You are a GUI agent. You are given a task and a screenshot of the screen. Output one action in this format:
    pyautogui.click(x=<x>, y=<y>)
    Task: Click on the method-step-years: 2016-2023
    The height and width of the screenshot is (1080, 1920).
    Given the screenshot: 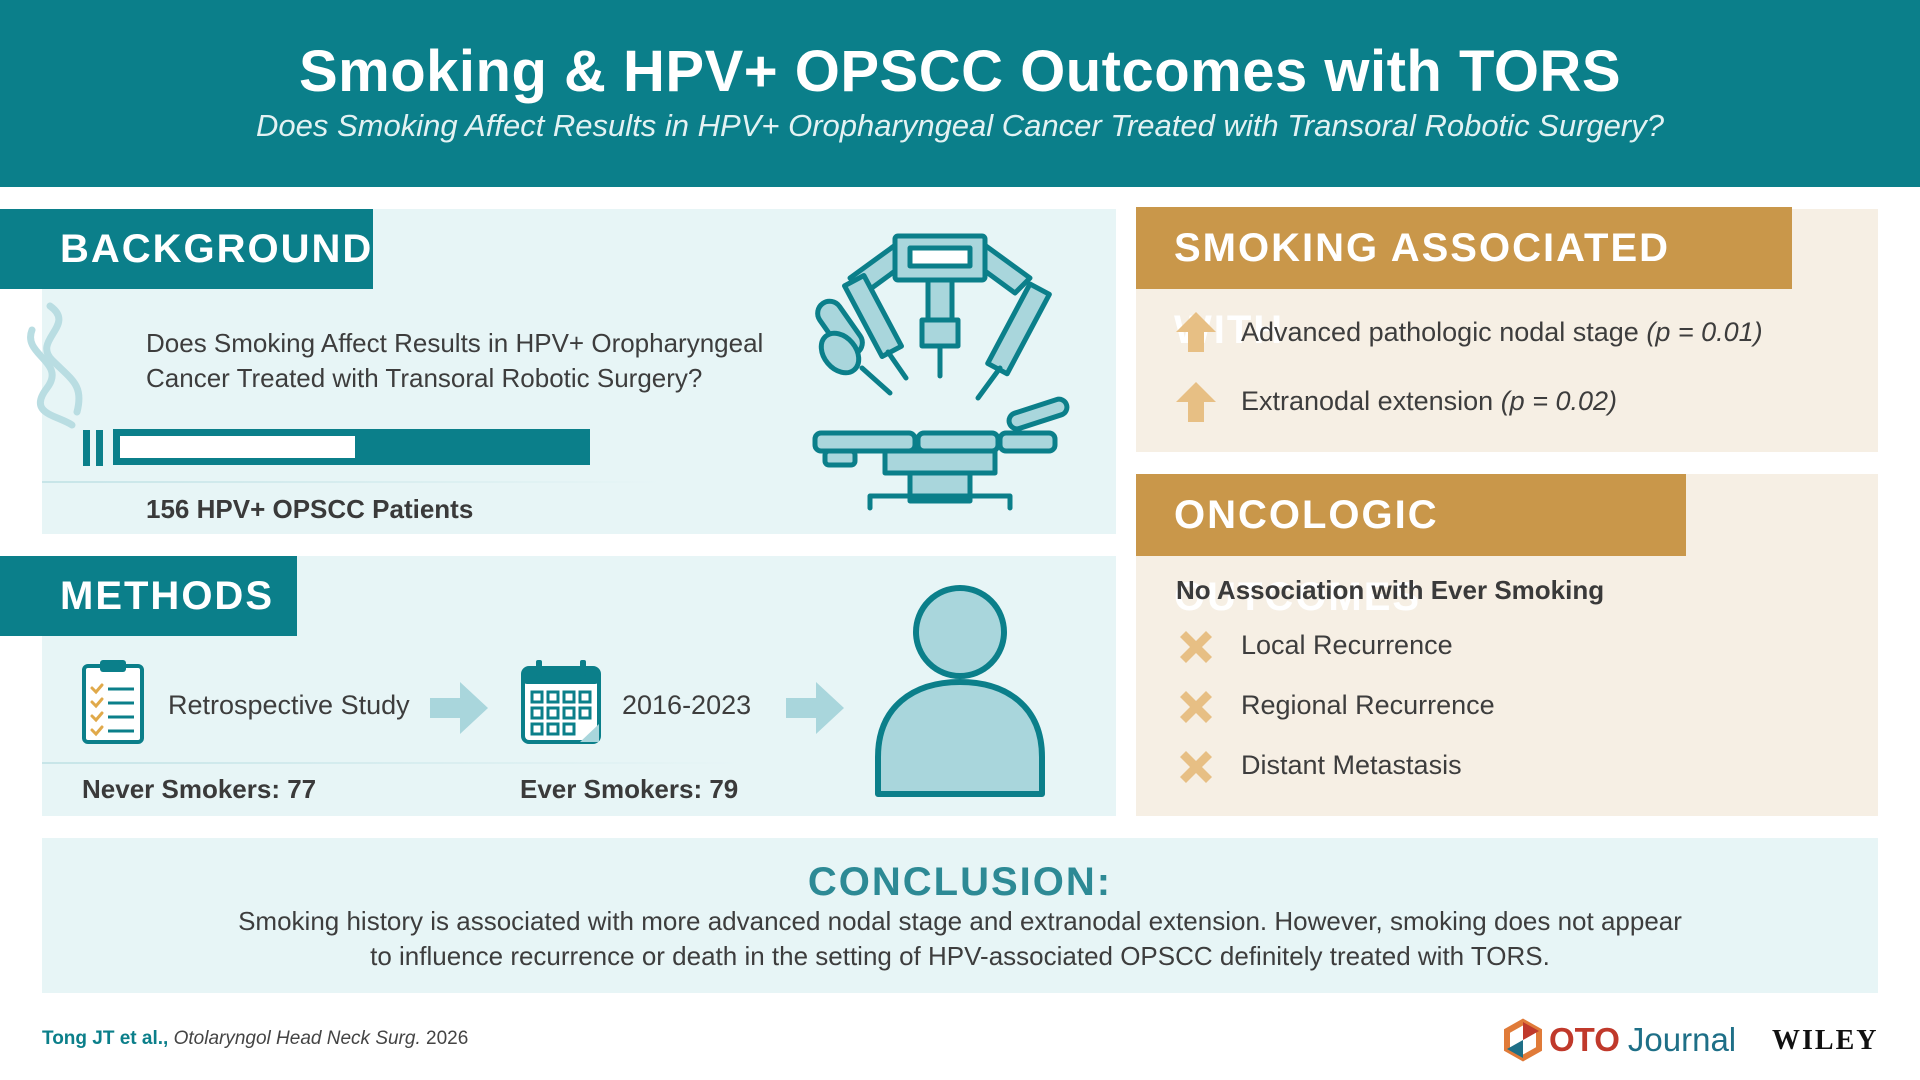 What is the action you would take?
    pyautogui.click(x=687, y=705)
    